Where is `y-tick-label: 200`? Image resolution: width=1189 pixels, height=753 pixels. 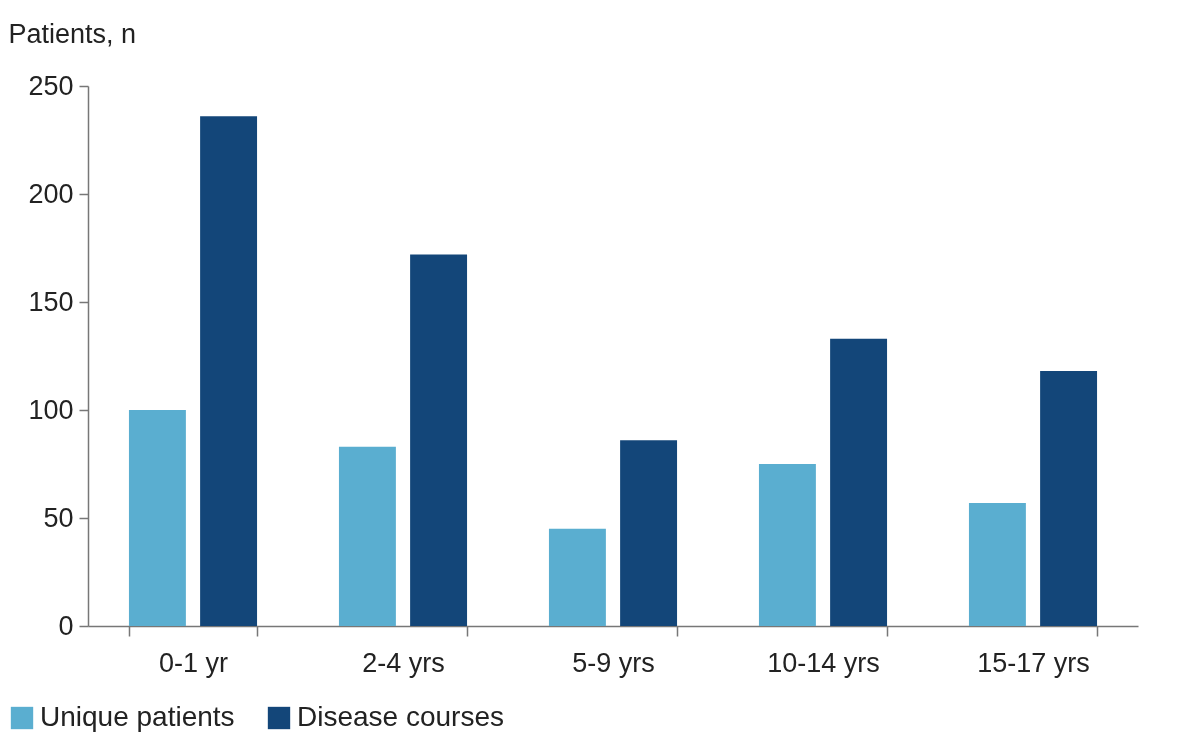 y-tick-label: 200 is located at coordinates (51, 193).